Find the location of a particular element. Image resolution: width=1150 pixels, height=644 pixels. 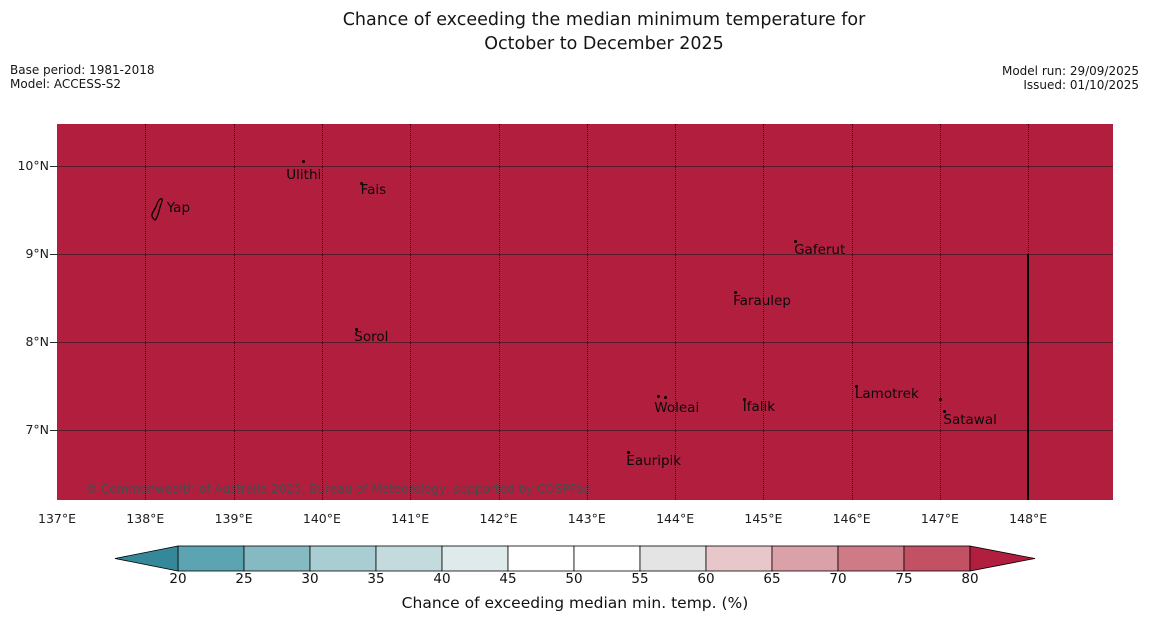

state-boundary-line is located at coordinates (1028, 377).